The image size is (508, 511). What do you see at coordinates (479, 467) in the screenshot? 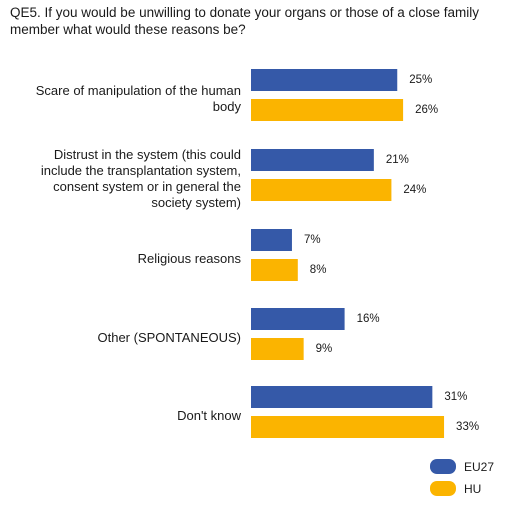
I see `legend-label: EU27` at bounding box center [479, 467].